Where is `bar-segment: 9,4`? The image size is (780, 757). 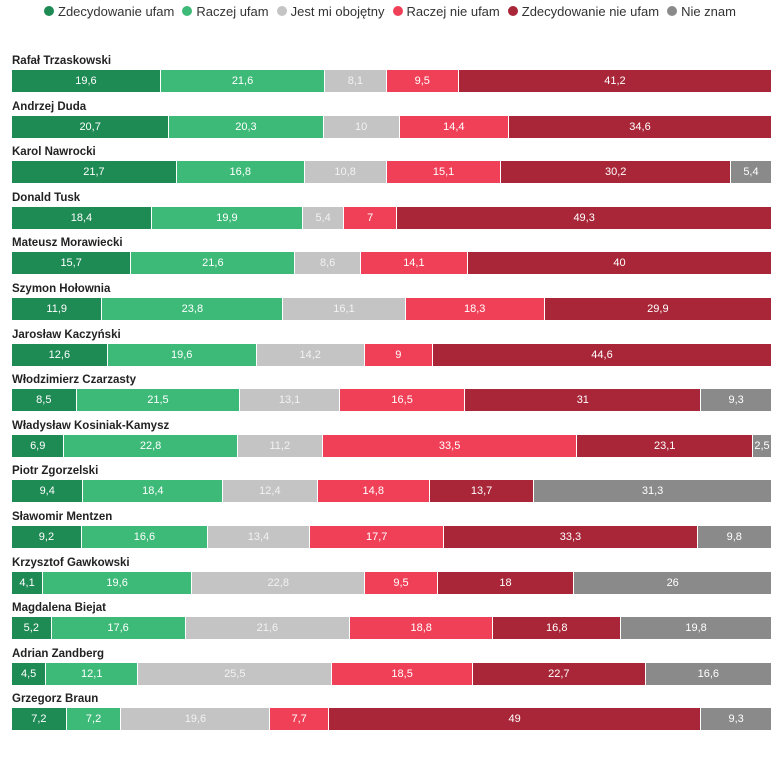
bar-segment: 9,4 is located at coordinates (48, 491).